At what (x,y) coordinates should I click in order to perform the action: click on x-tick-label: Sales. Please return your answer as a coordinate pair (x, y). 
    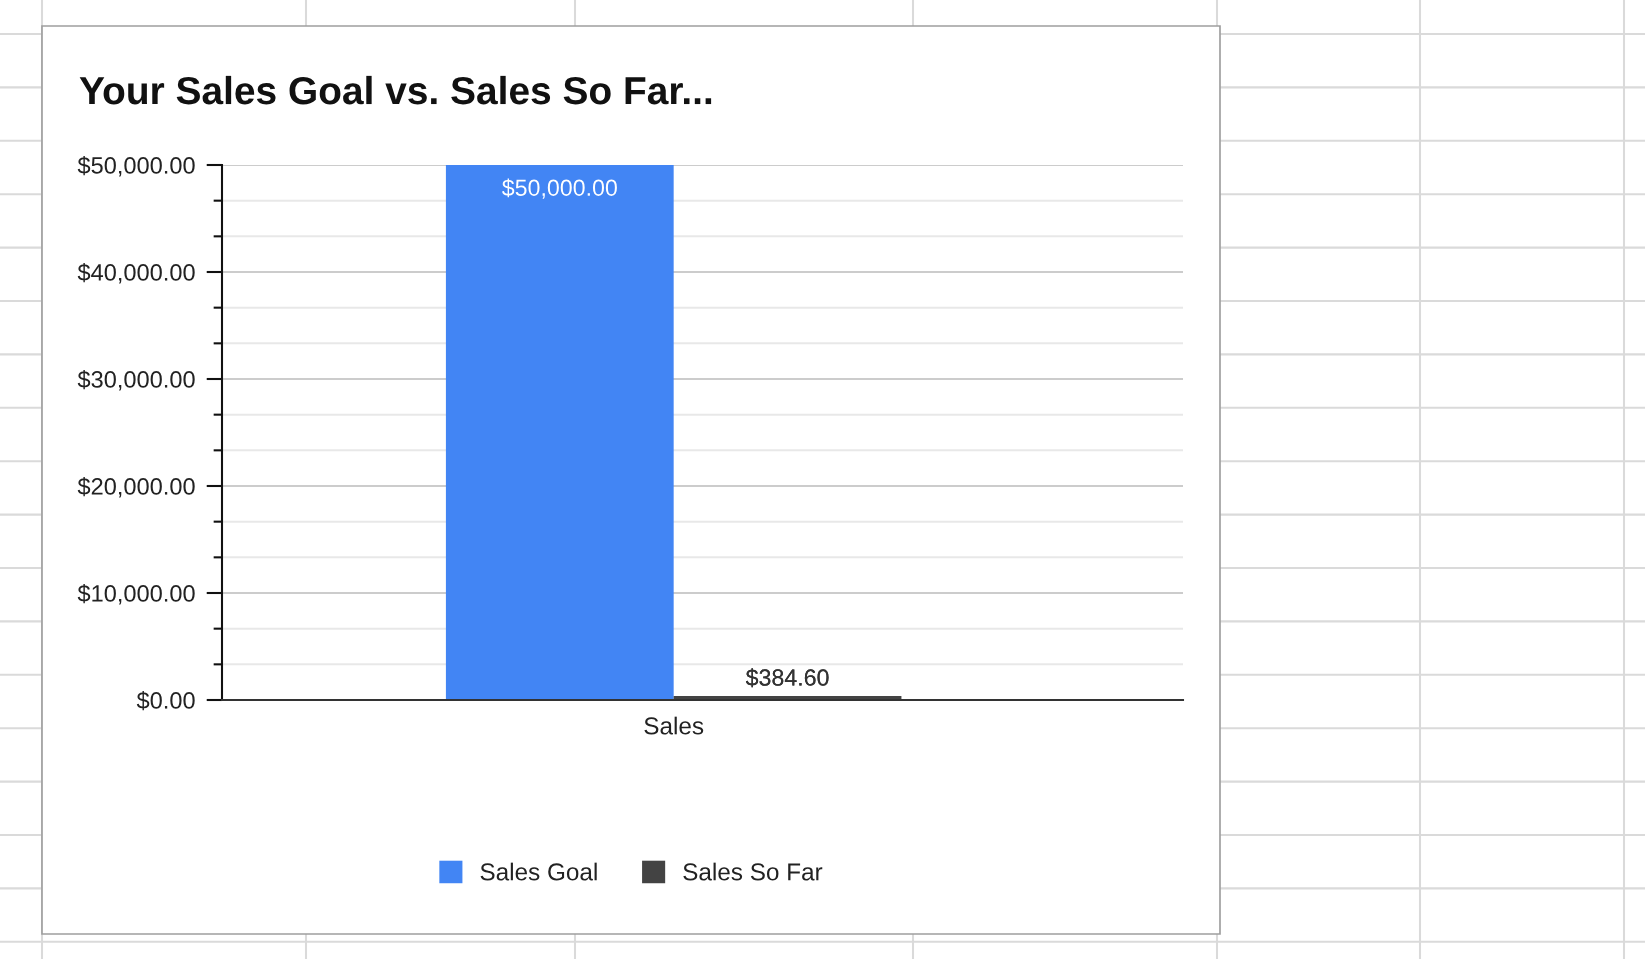
    Looking at the image, I should click on (674, 725).